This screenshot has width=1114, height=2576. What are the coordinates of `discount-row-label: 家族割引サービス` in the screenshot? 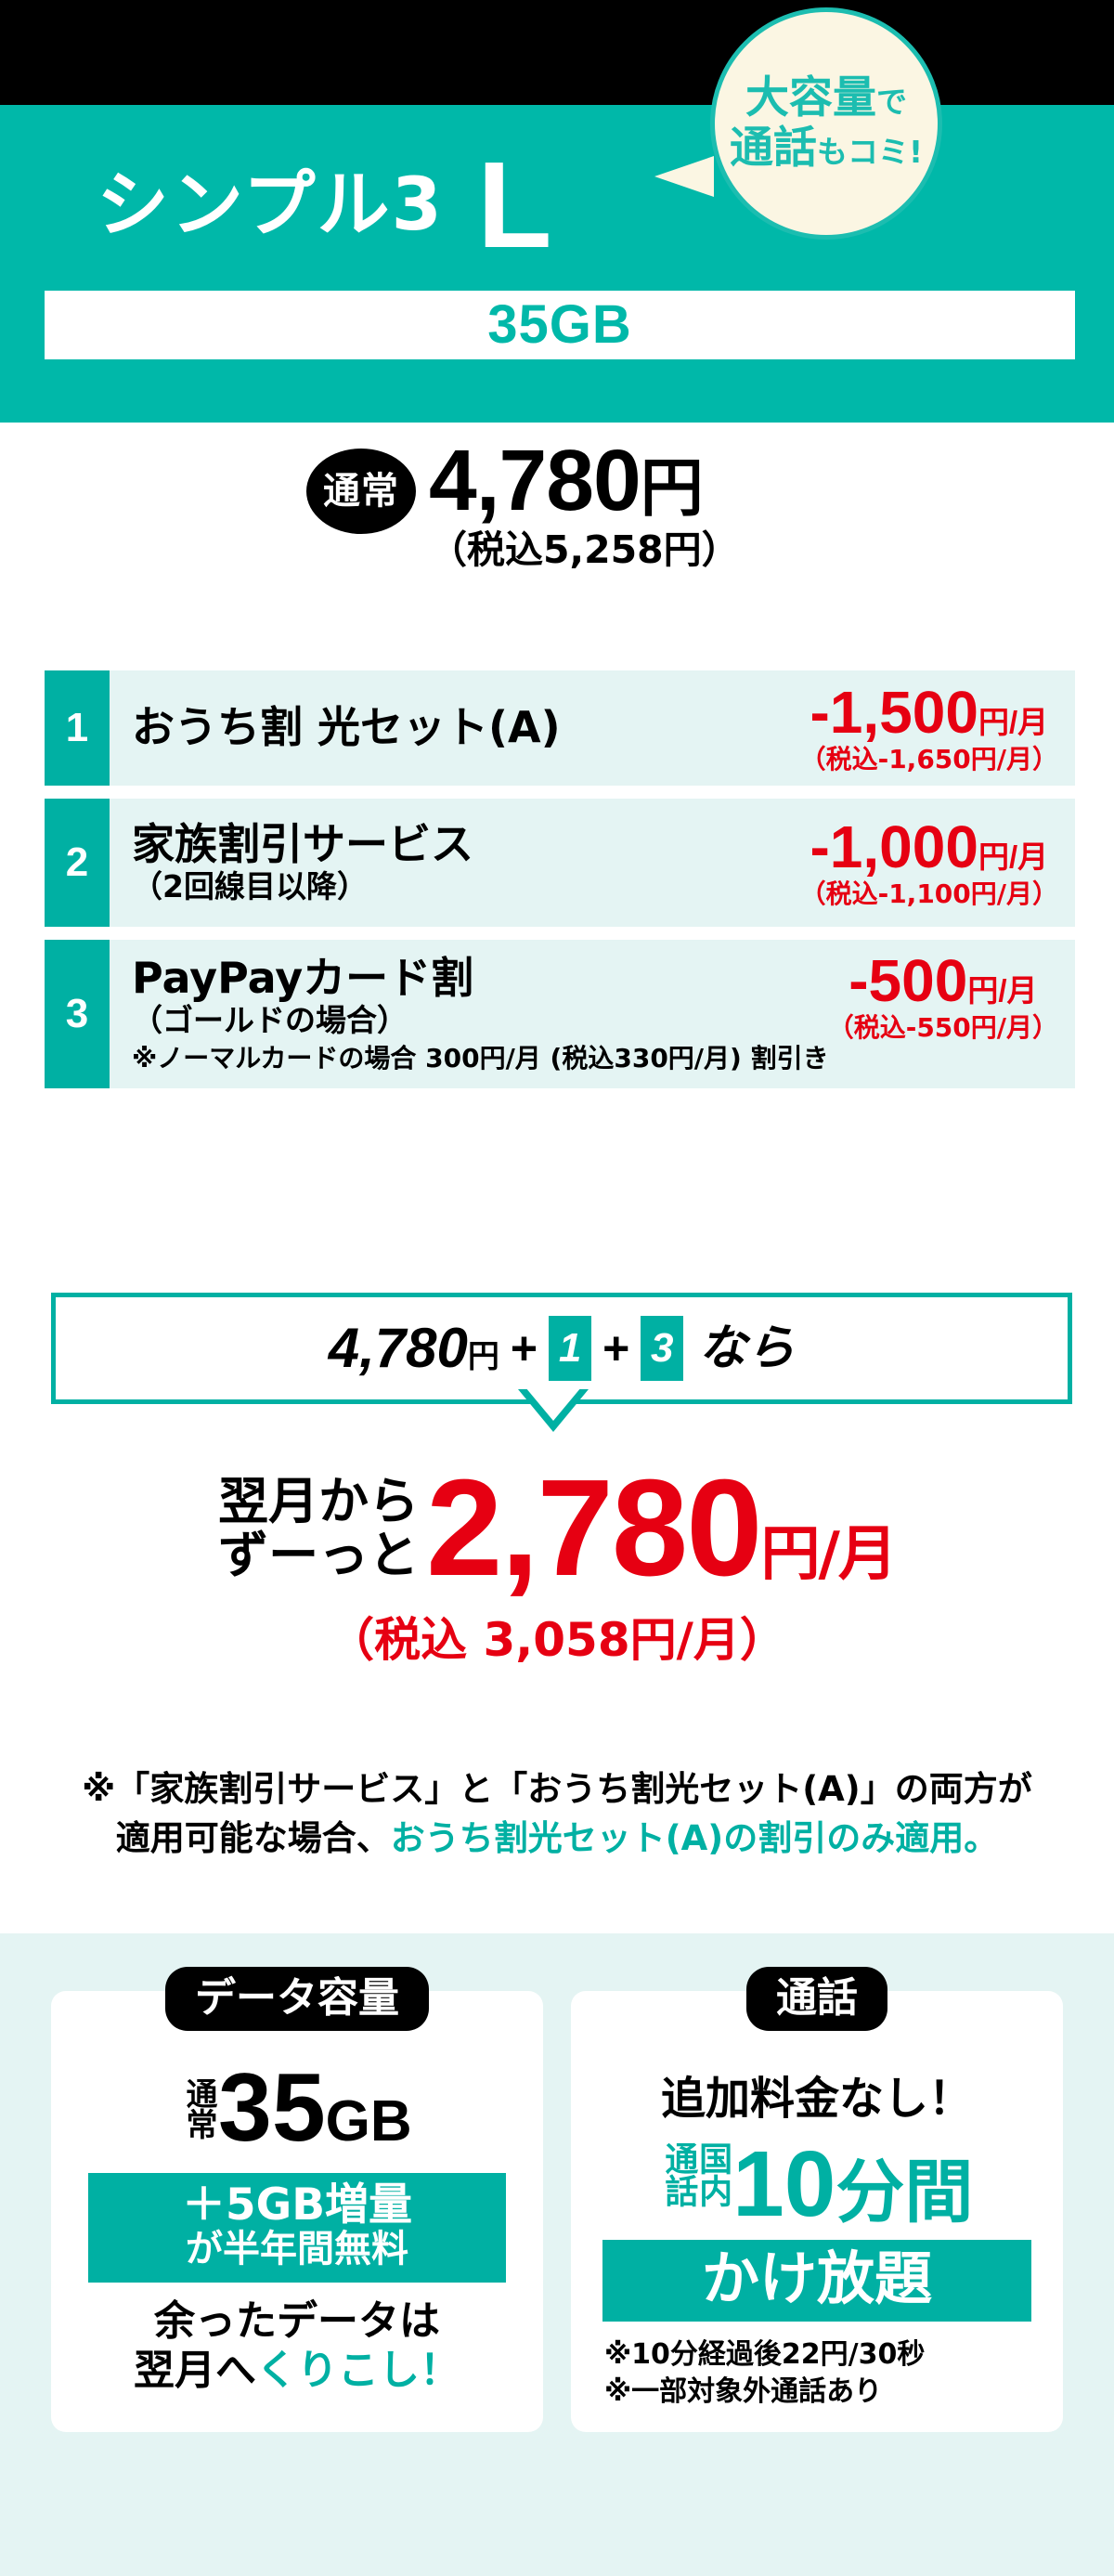 It's located at (302, 845).